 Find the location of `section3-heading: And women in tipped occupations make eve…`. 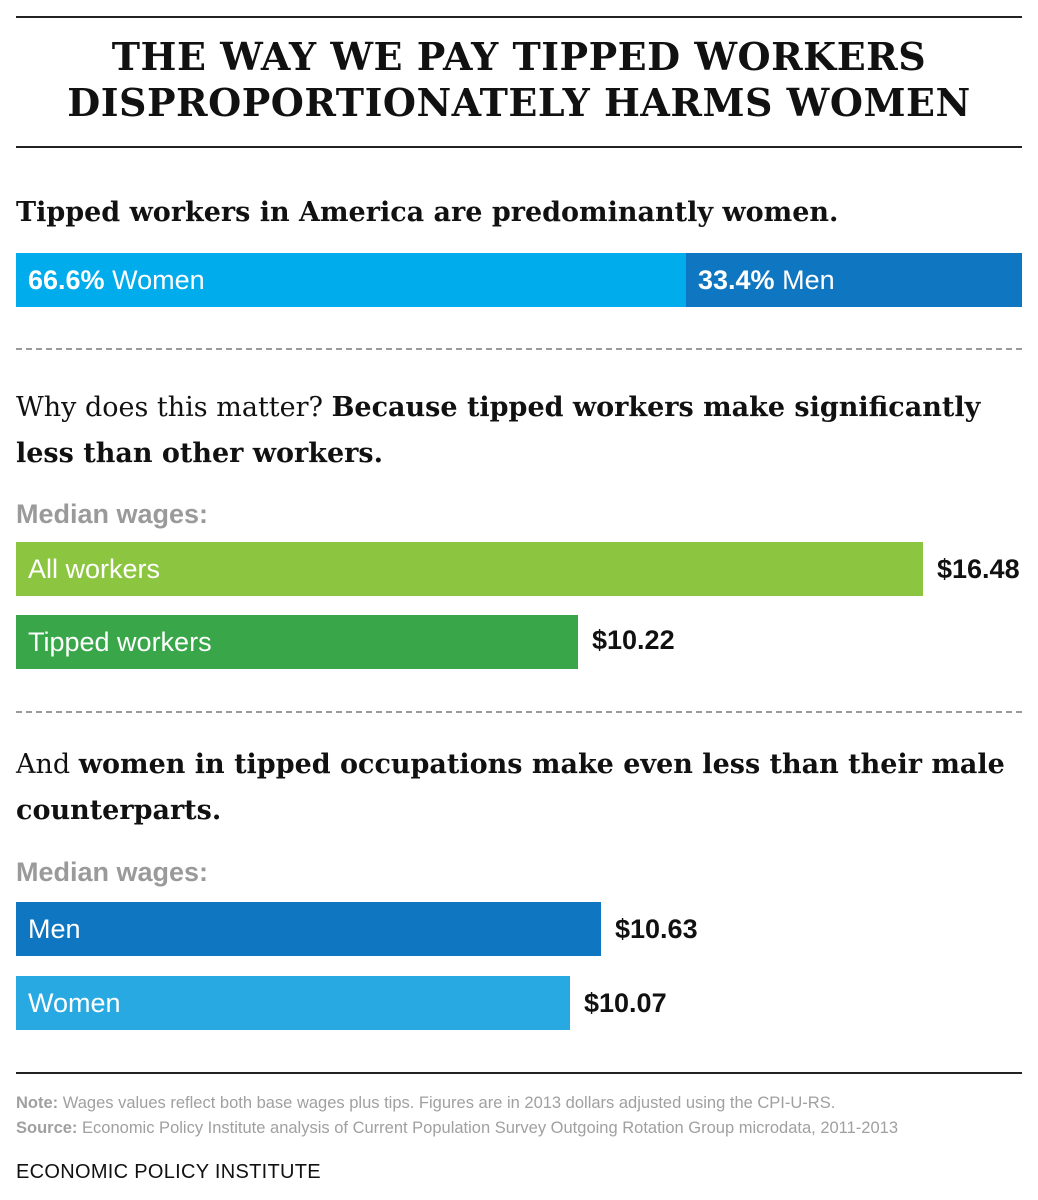

section3-heading: And women in tipped occupations make eve… is located at coordinates (516, 788).